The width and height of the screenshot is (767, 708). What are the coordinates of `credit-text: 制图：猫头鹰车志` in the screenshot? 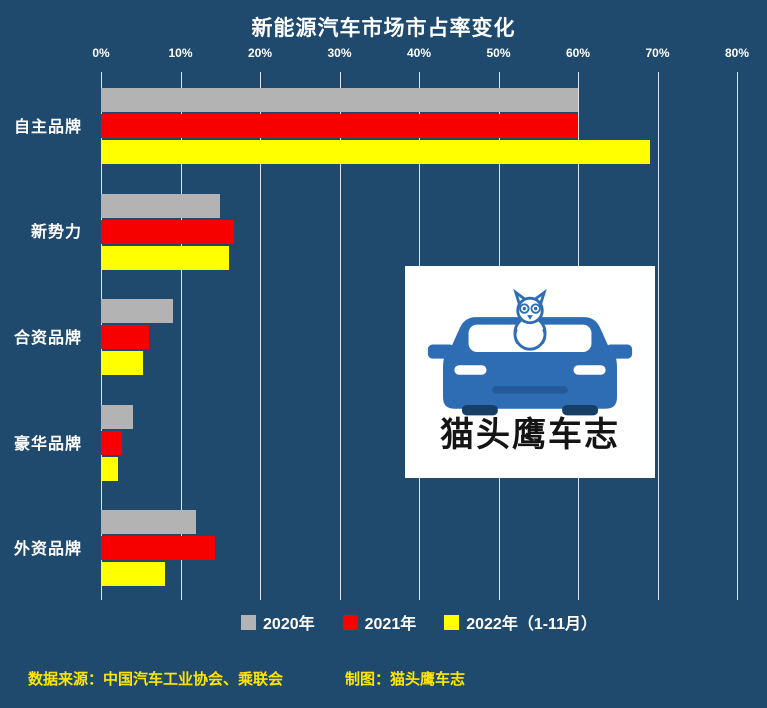 It's located at (405, 679).